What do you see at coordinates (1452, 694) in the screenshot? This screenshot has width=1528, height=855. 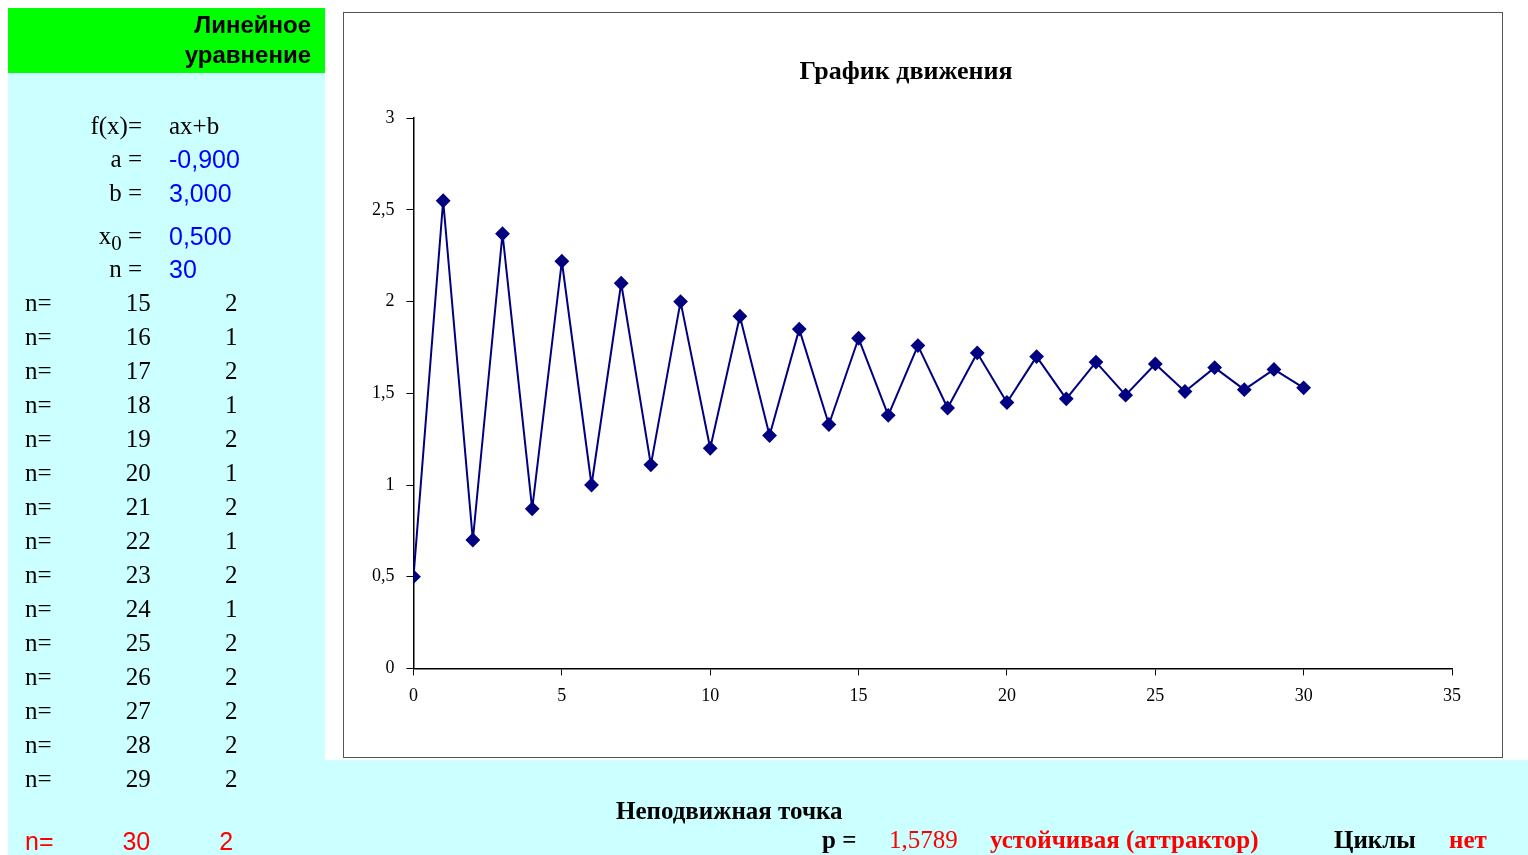 I see `x-tick-label: 35` at bounding box center [1452, 694].